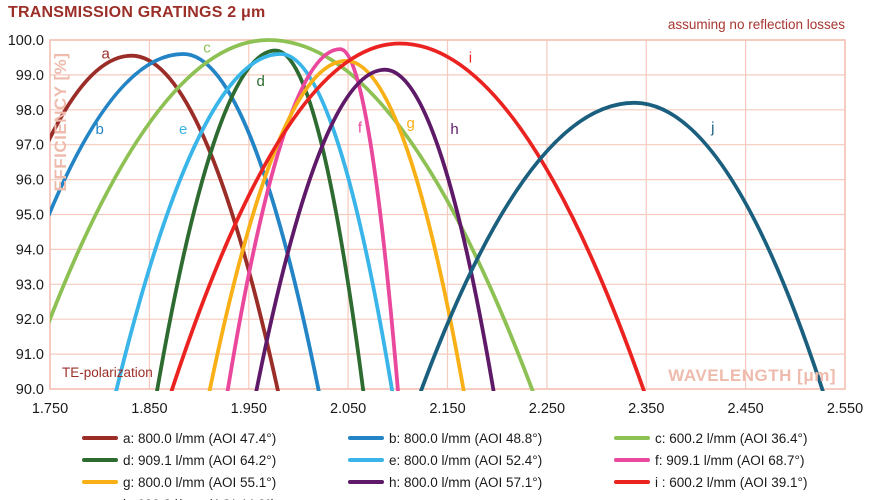 This screenshot has height=500, width=878. Describe the element at coordinates (249, 409) in the screenshot. I see `x-tick-label: 1.950` at that location.